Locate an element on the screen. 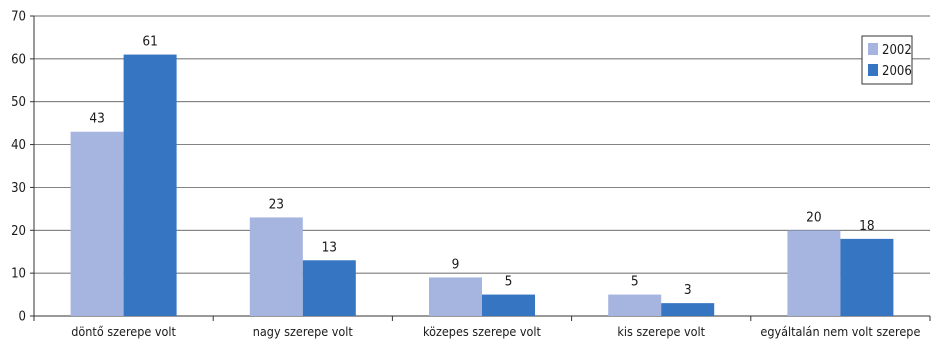 This screenshot has width=933, height=346. x-tick-label: egyáltalán nem volt szerepe is located at coordinates (840, 331).